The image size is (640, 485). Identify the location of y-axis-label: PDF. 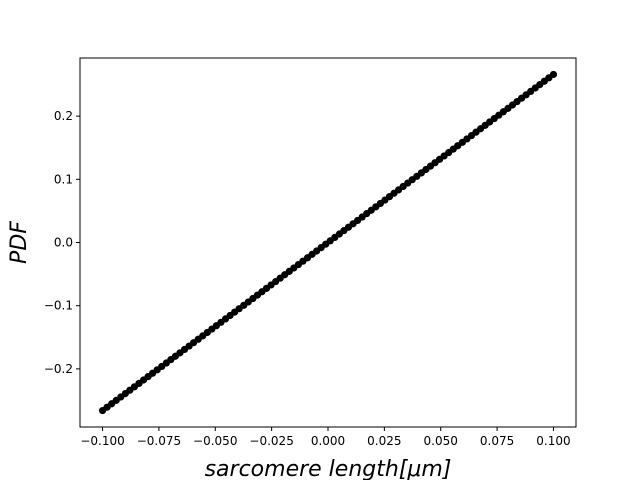
(19, 242).